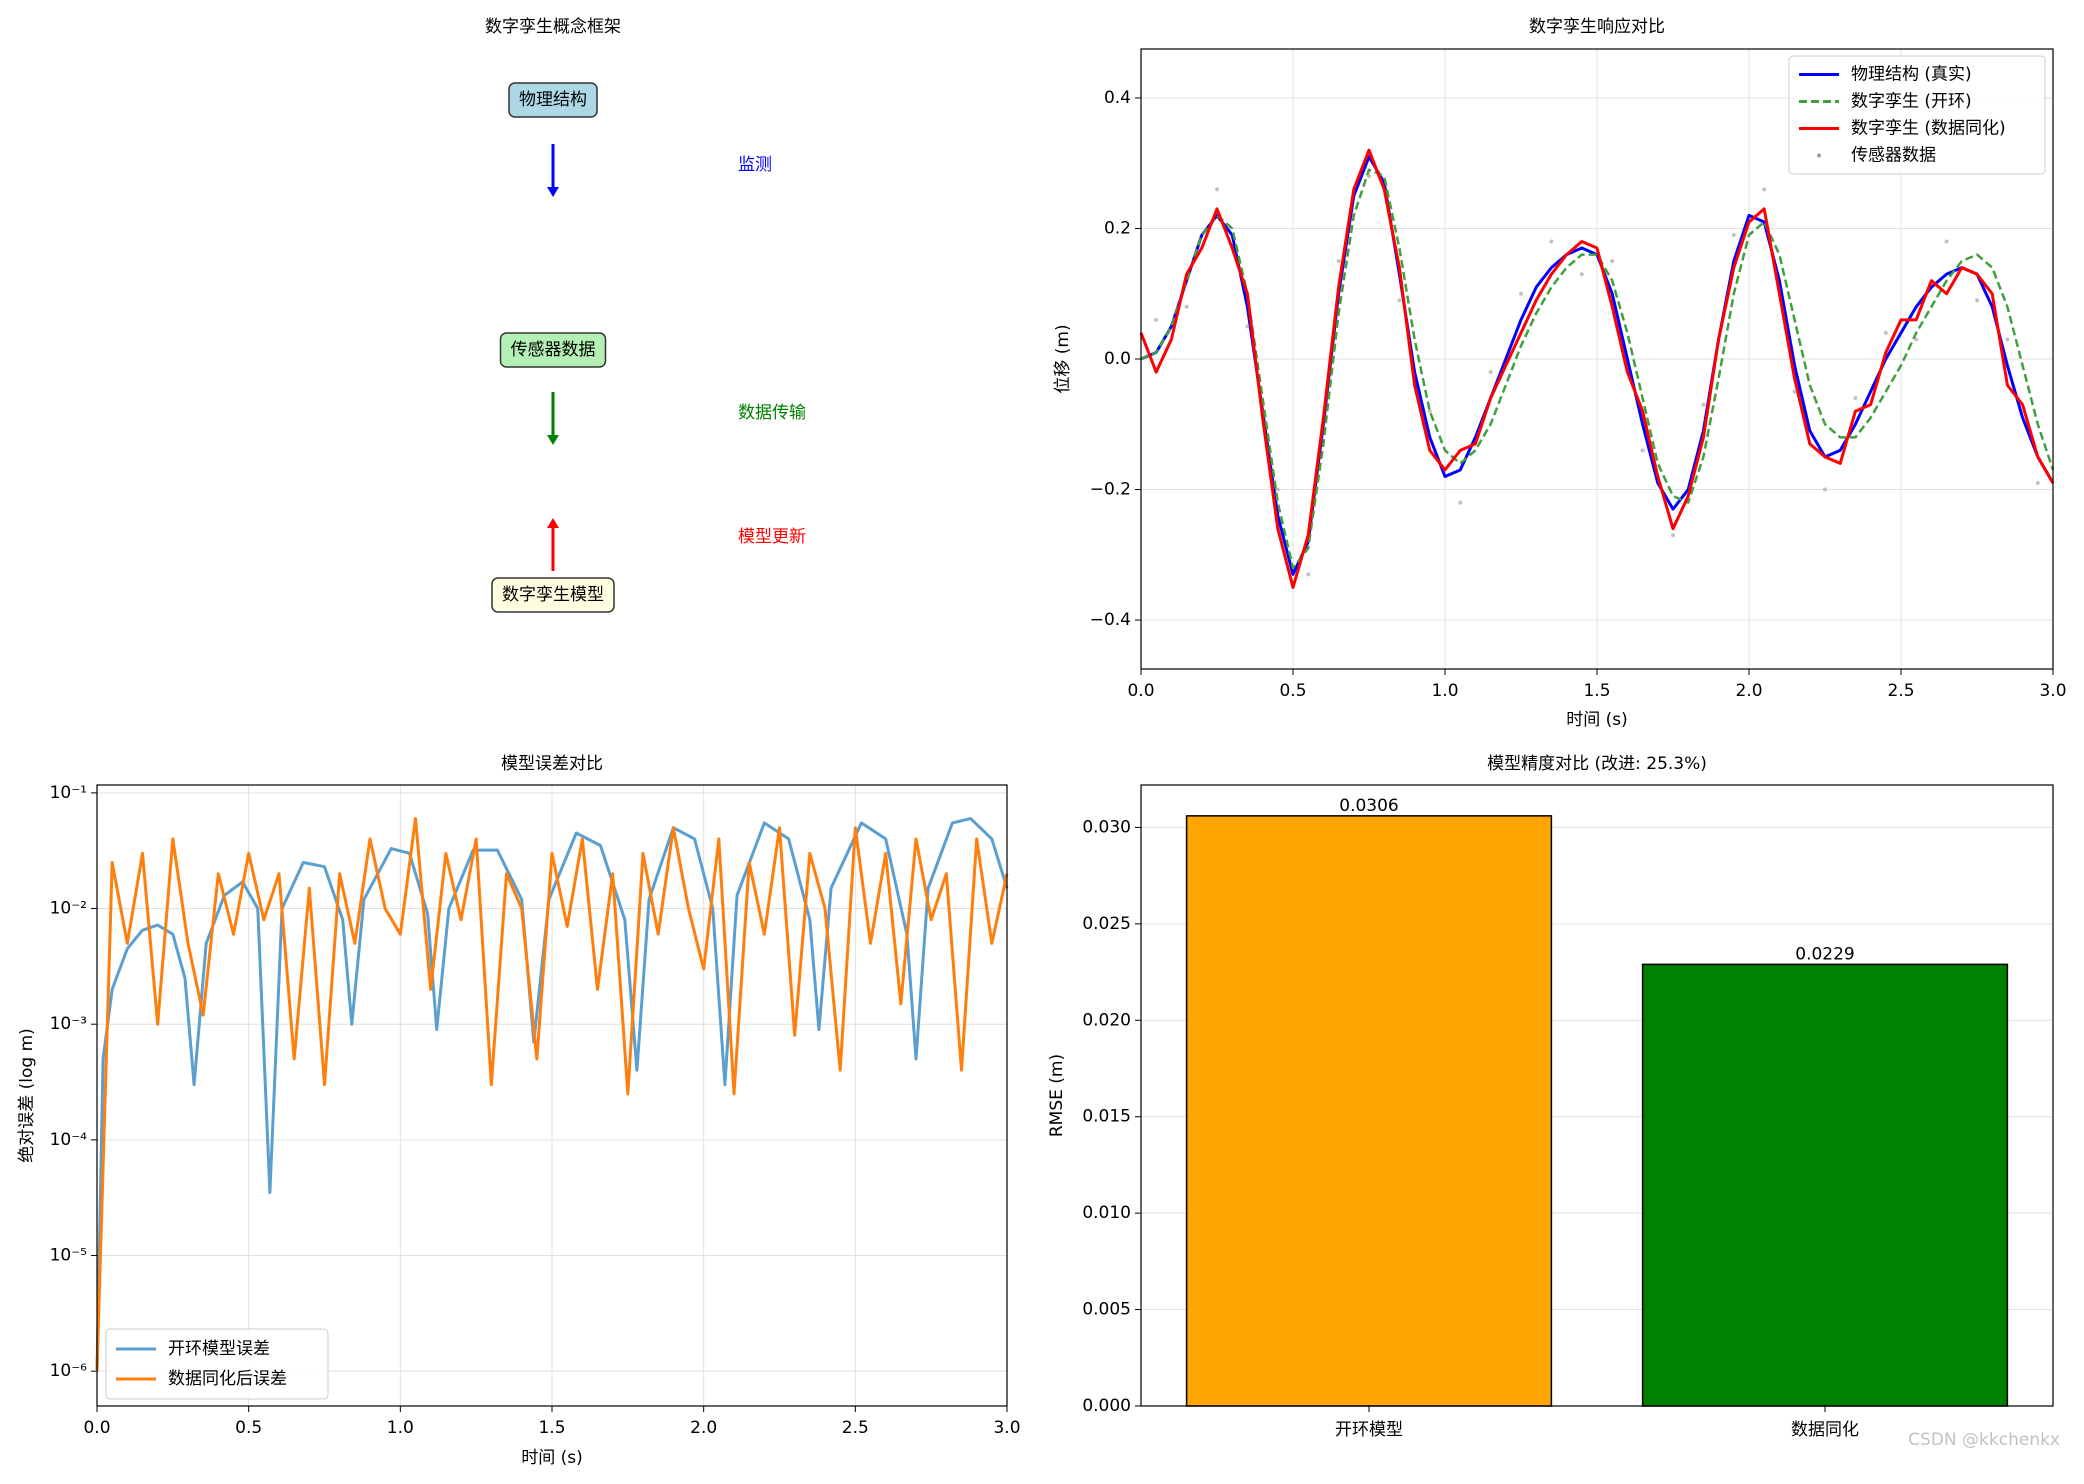 The image size is (2084, 1484). What do you see at coordinates (1106, 1406) in the screenshot?
I see `y-tick-label: 0.000` at bounding box center [1106, 1406].